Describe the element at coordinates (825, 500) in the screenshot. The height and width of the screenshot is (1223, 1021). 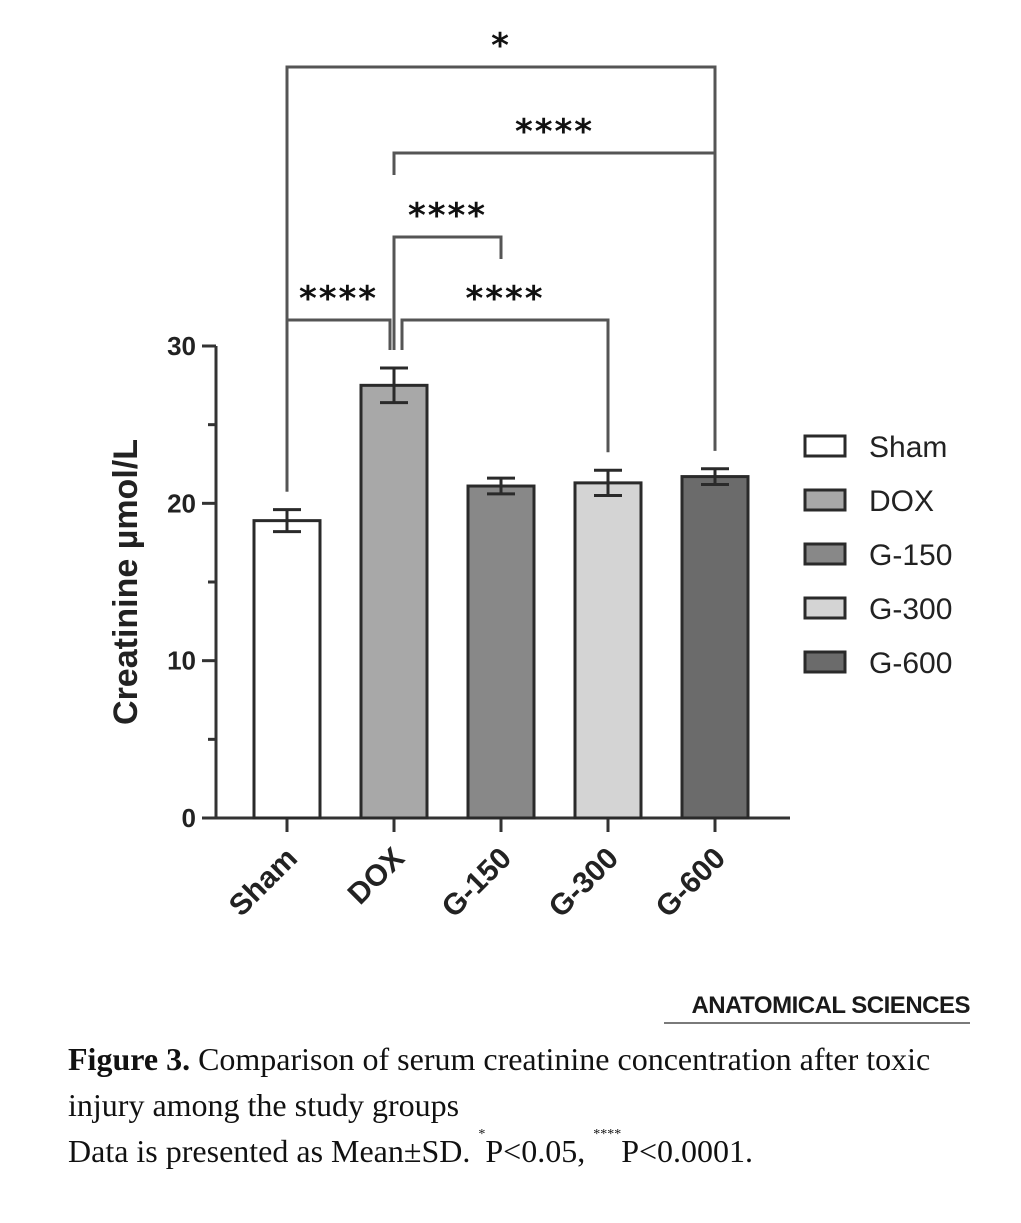
I see `legend-swatch-dox` at that location.